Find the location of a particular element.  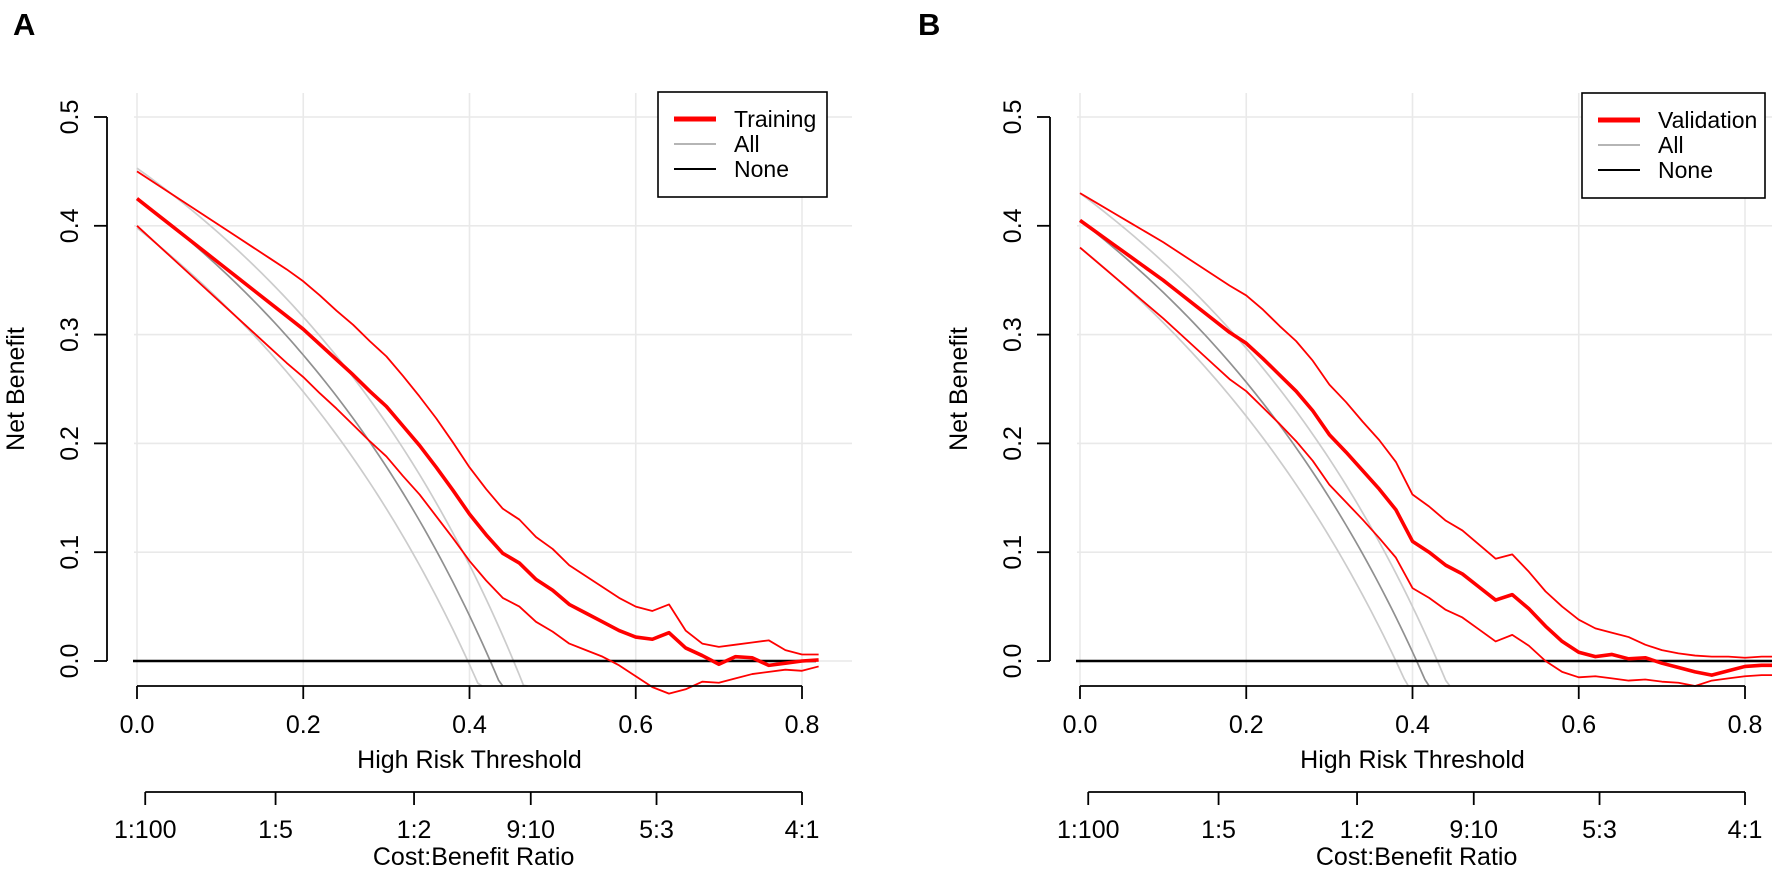

treat-all-lower-ci-line is located at coordinates (309, 457).